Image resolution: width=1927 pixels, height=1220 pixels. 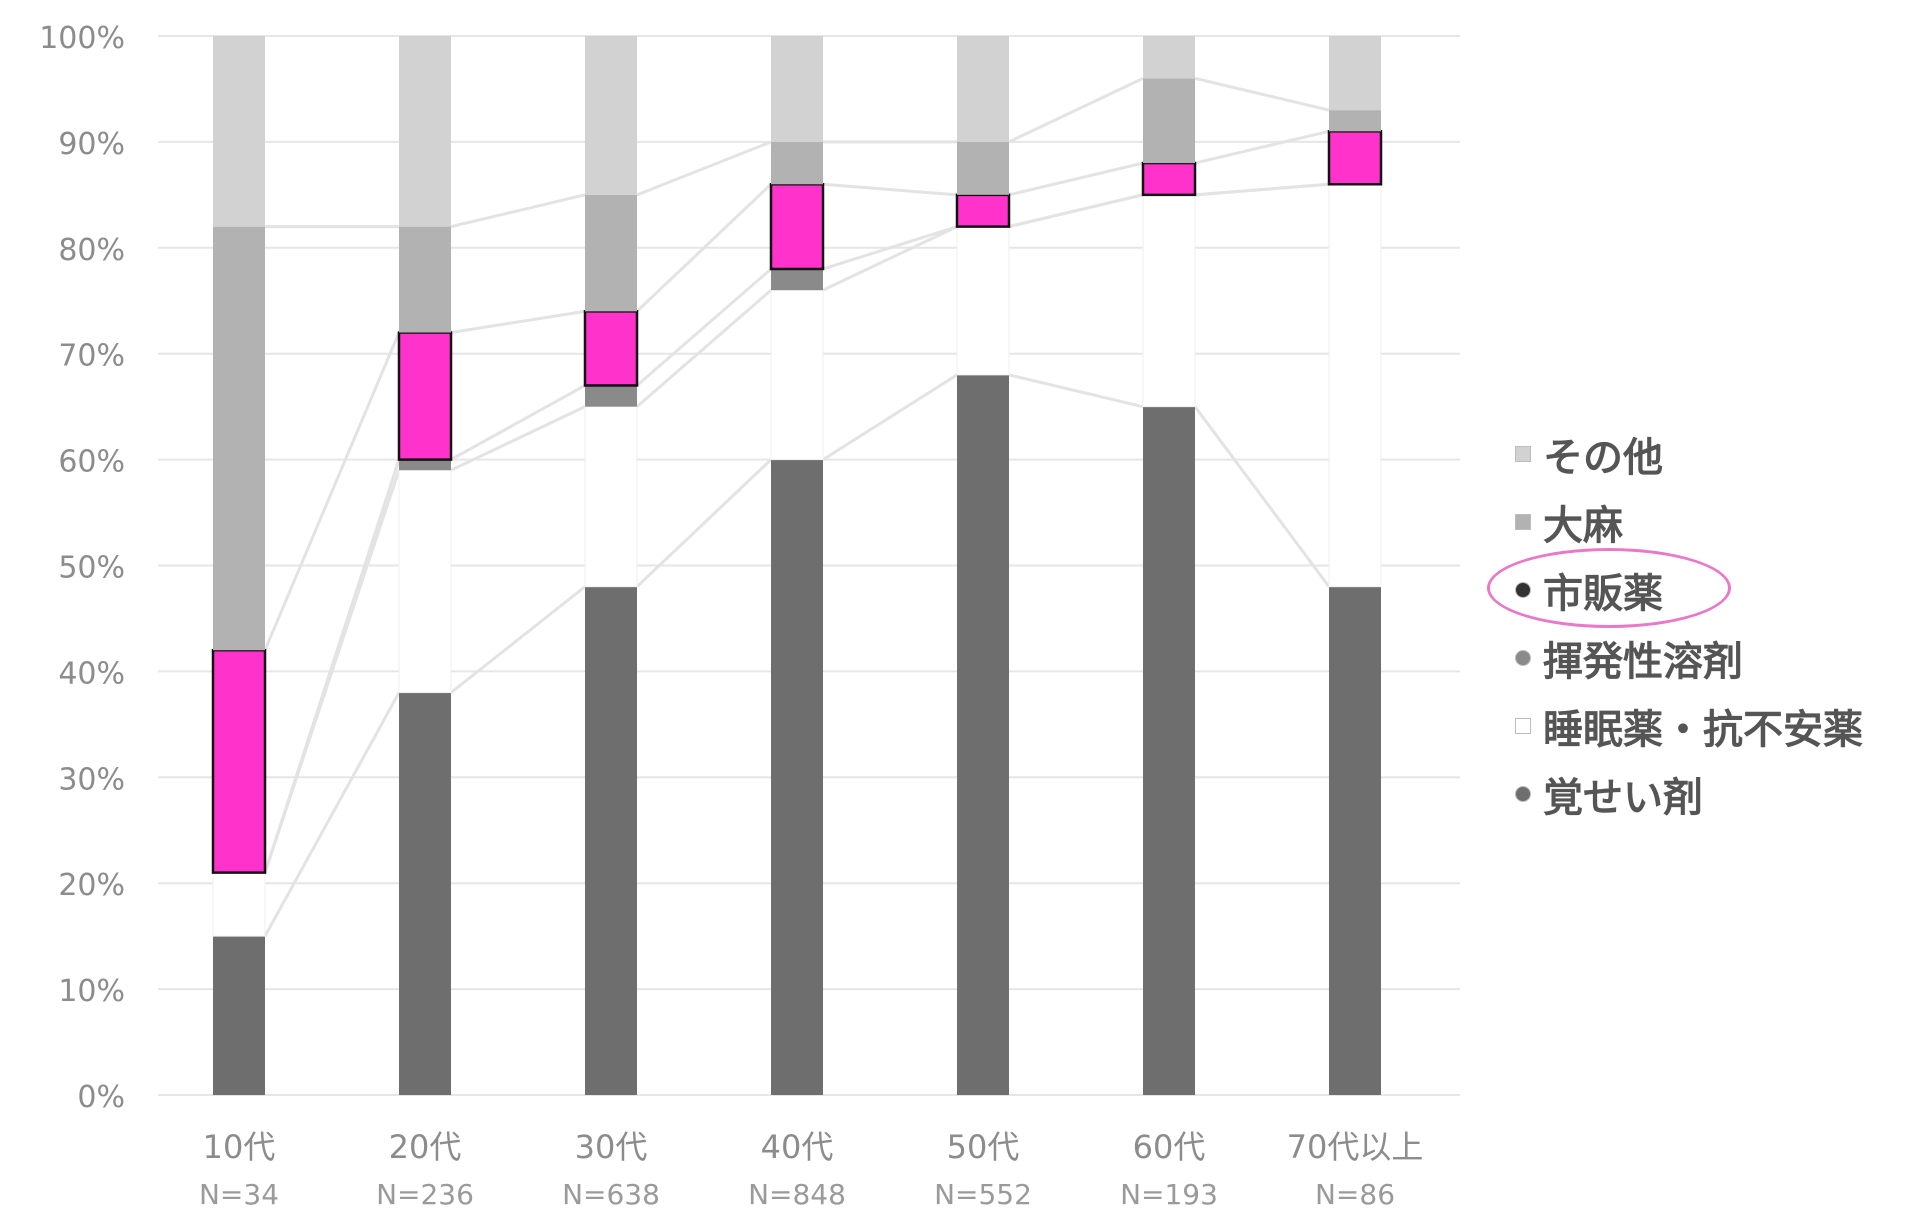 What do you see at coordinates (101, 1097) in the screenshot?
I see `y-tick-label-0: 0%` at bounding box center [101, 1097].